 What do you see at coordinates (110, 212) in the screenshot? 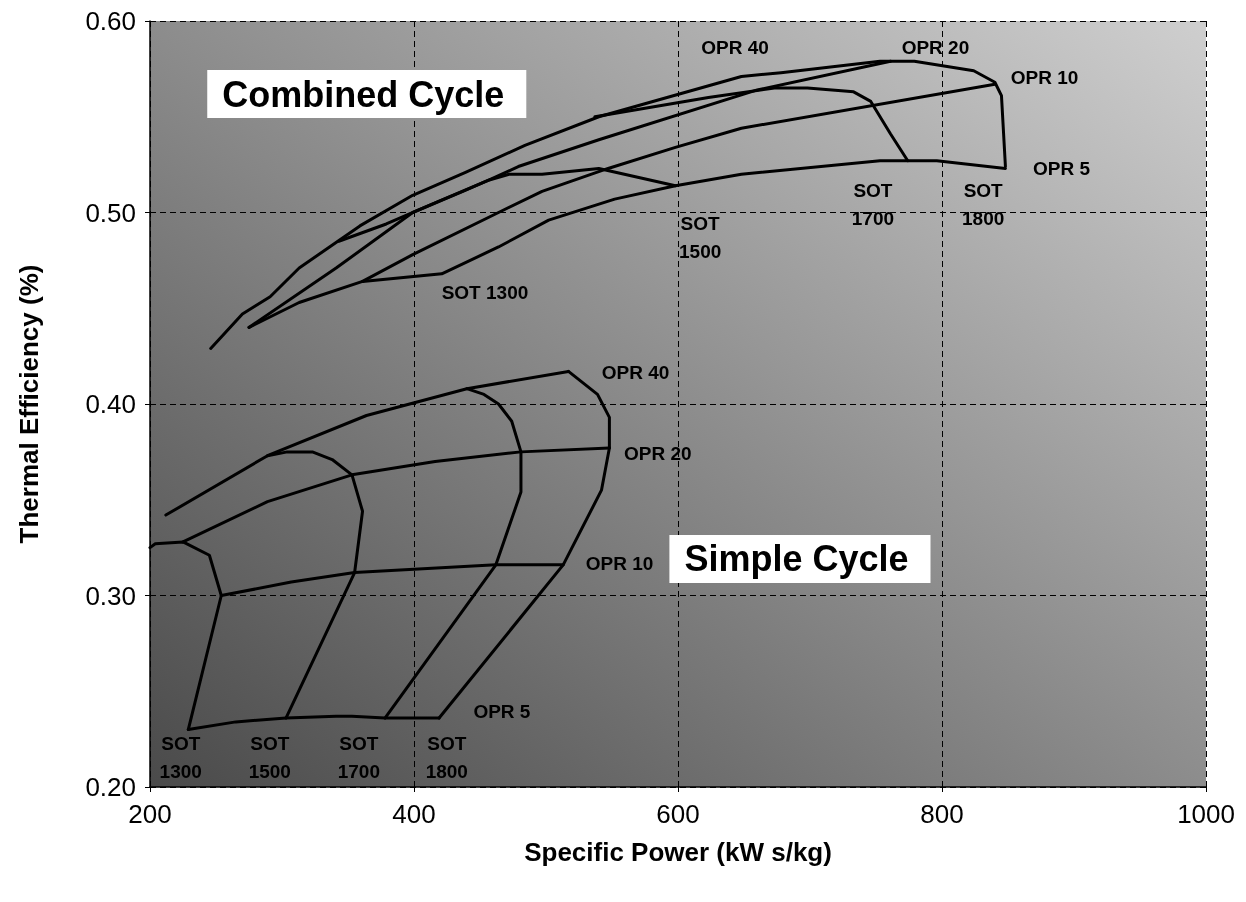
I see `y-tick-label: 0.50` at bounding box center [110, 212].